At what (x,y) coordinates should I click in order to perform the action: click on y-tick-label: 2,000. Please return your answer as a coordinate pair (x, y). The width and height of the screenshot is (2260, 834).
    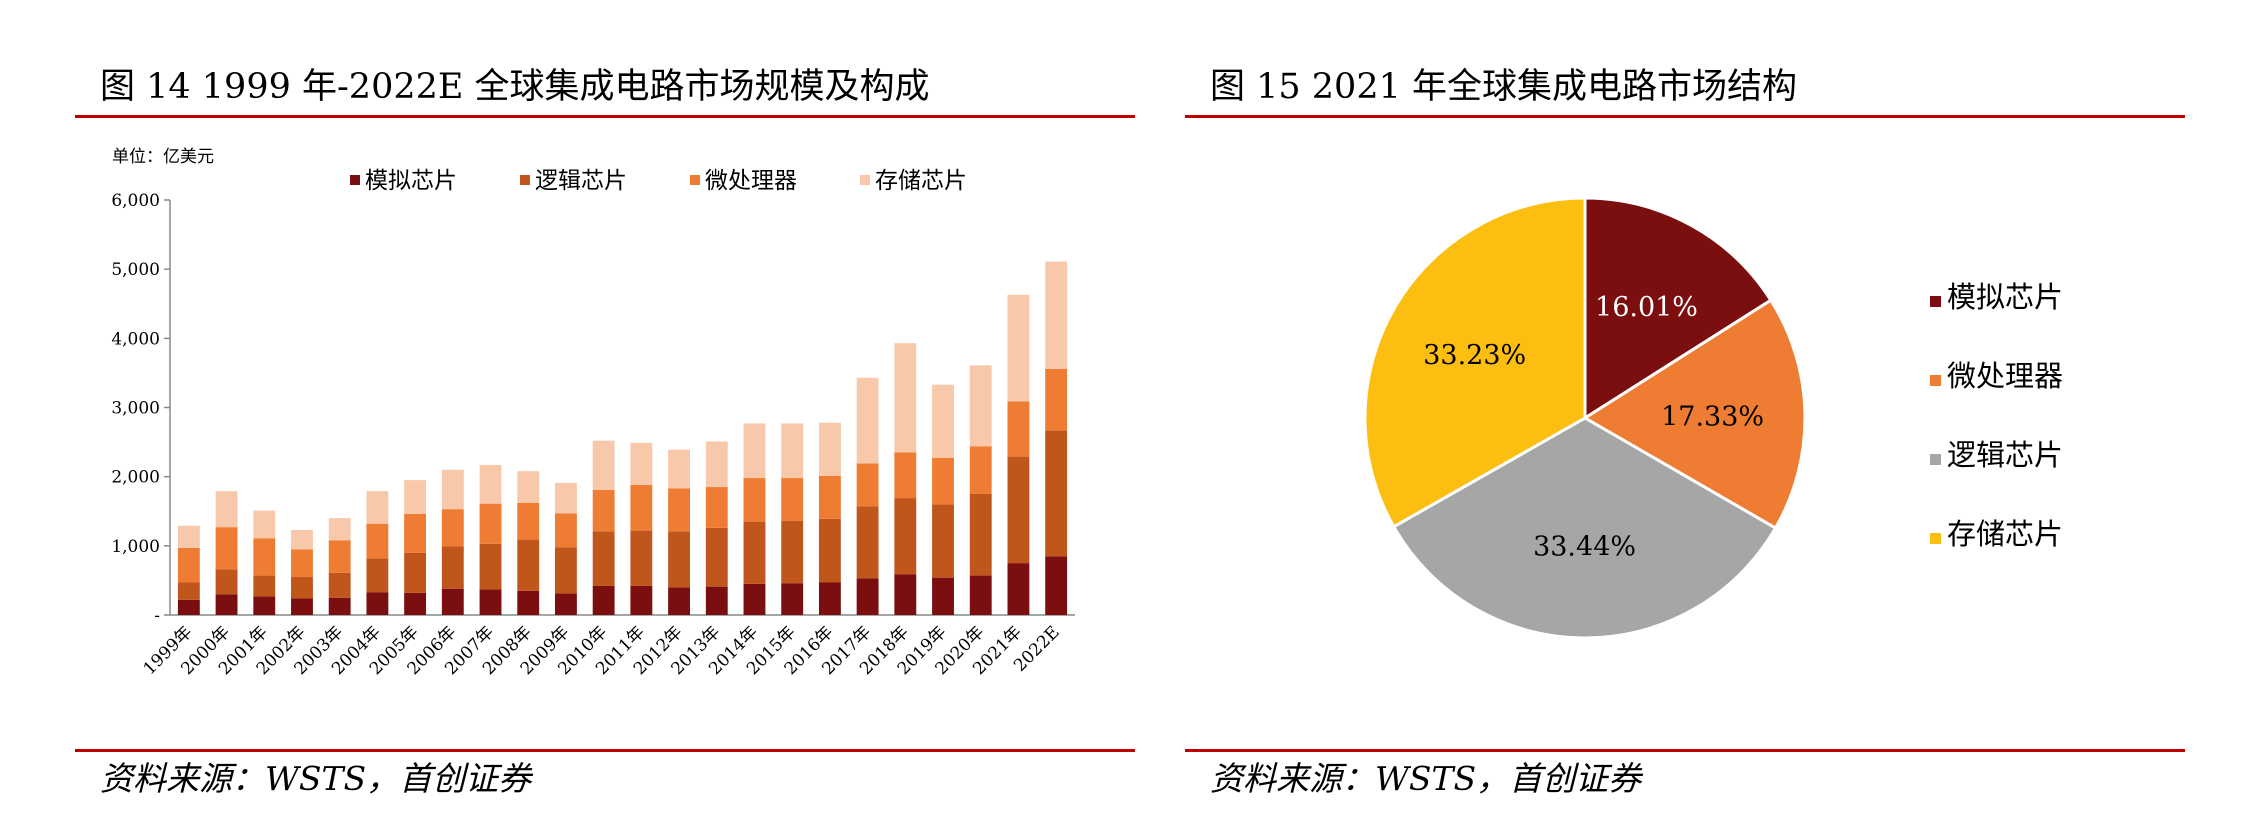
    Looking at the image, I should click on (135, 478).